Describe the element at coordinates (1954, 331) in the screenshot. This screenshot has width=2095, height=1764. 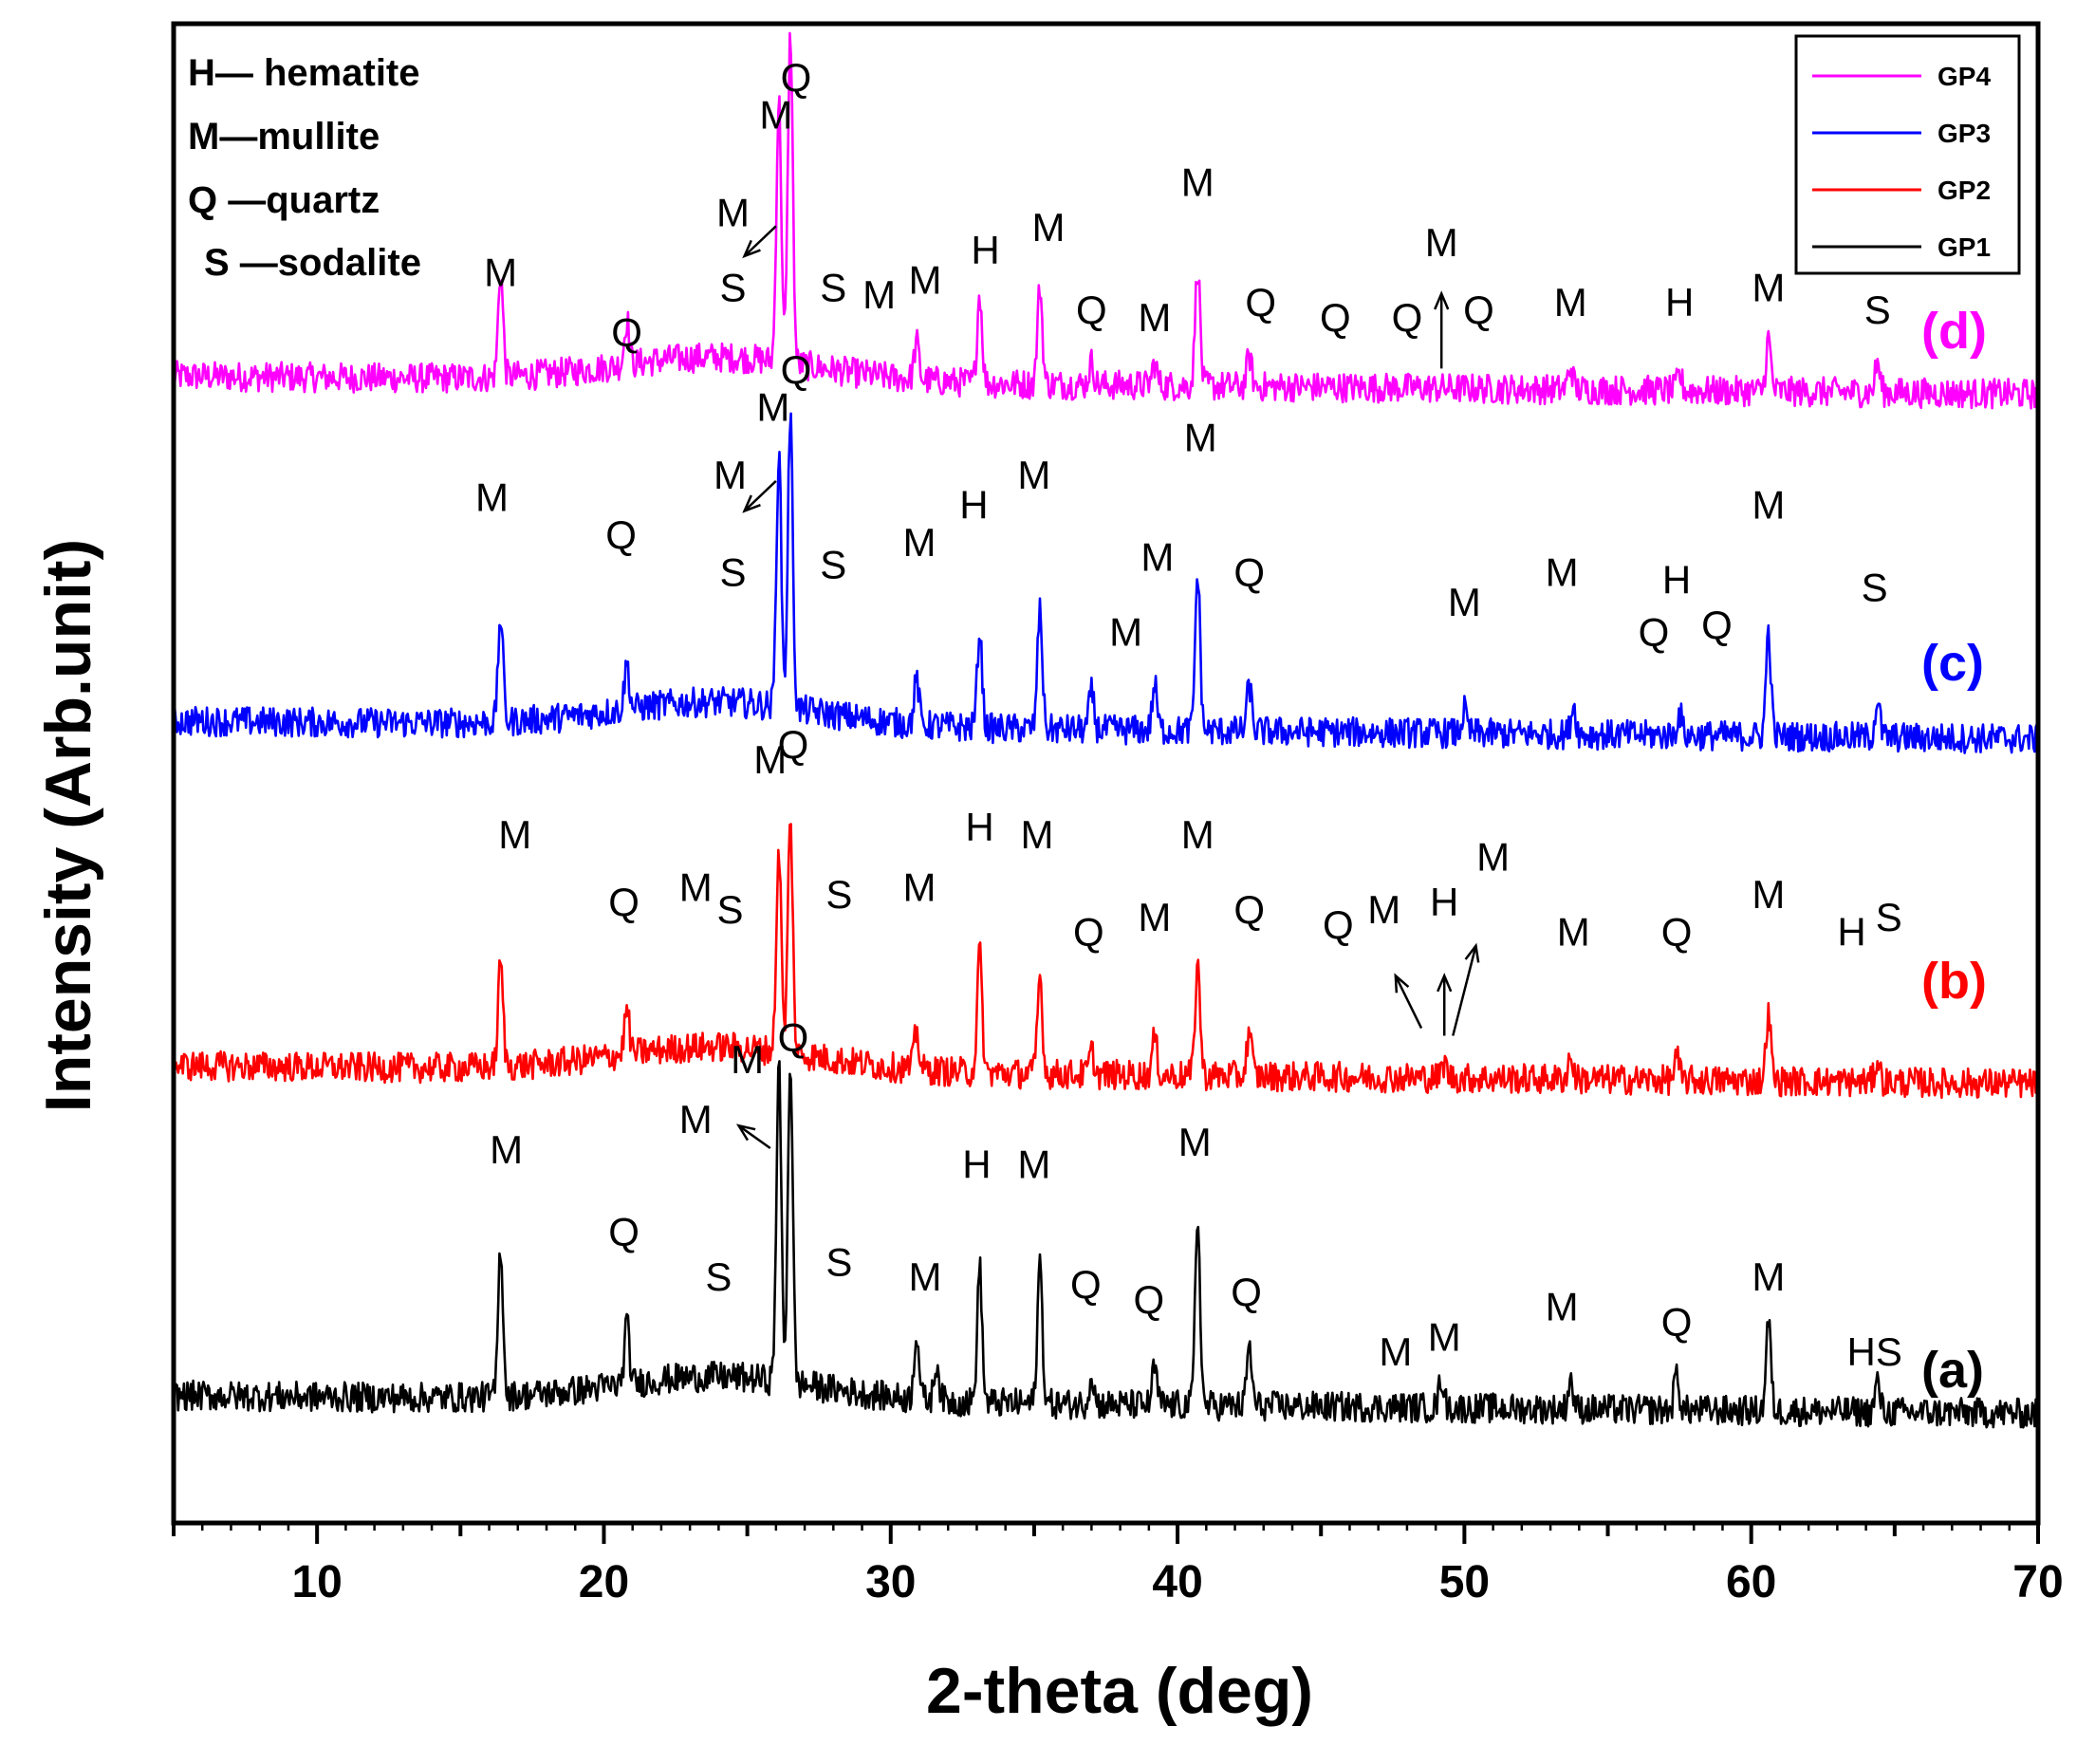
I see `series-tag-d: (d)` at that location.